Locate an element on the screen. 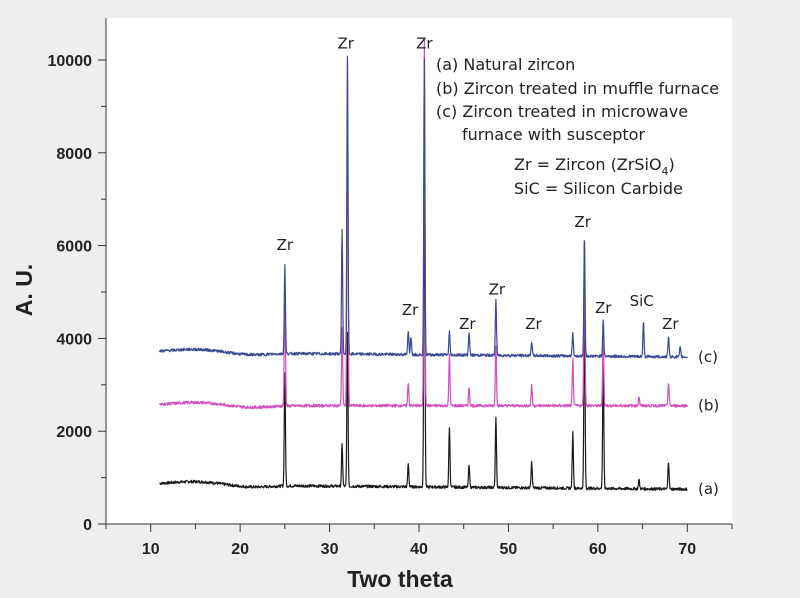 The width and height of the screenshot is (800, 598). legend-item-c: (c) Zircon treated in microwave is located at coordinates (562, 111).